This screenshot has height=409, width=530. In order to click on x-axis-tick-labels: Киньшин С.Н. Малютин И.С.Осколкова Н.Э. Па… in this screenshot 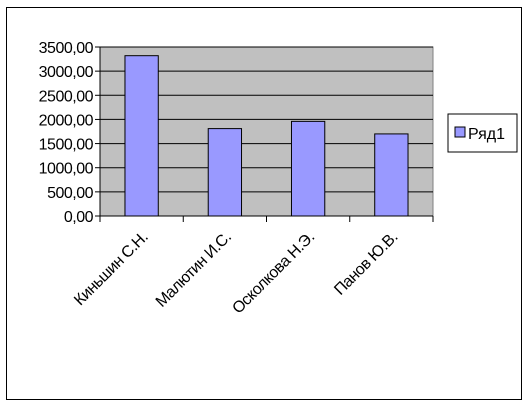, I will do `click(236, 273)`.